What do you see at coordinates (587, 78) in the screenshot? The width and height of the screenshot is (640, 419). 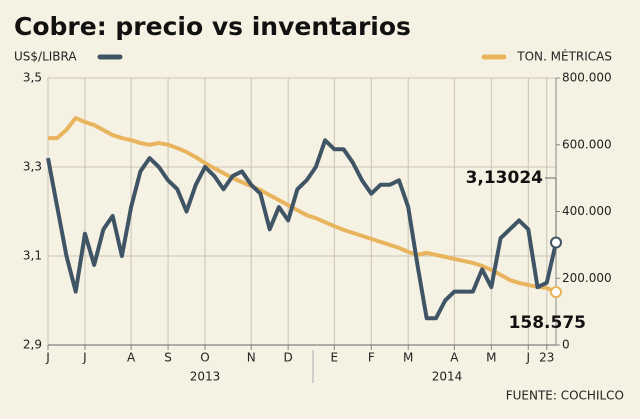 I see `y2-tick-label: 800.000` at bounding box center [587, 78].